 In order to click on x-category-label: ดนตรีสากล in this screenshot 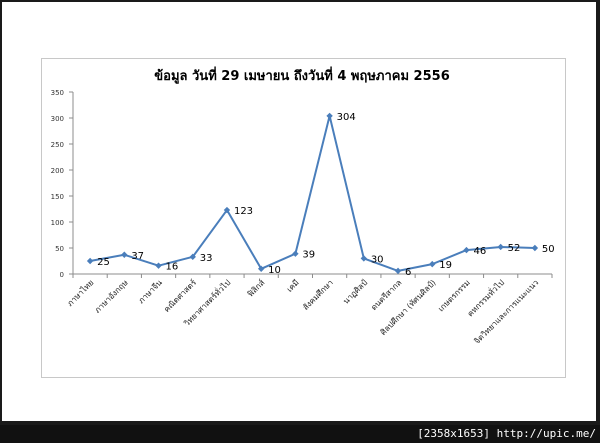, I will do `click(386, 295)`.